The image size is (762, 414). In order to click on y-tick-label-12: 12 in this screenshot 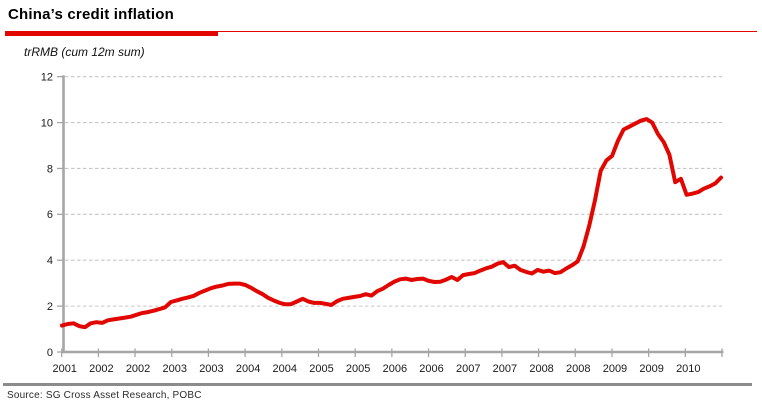, I will do `click(47, 78)`.